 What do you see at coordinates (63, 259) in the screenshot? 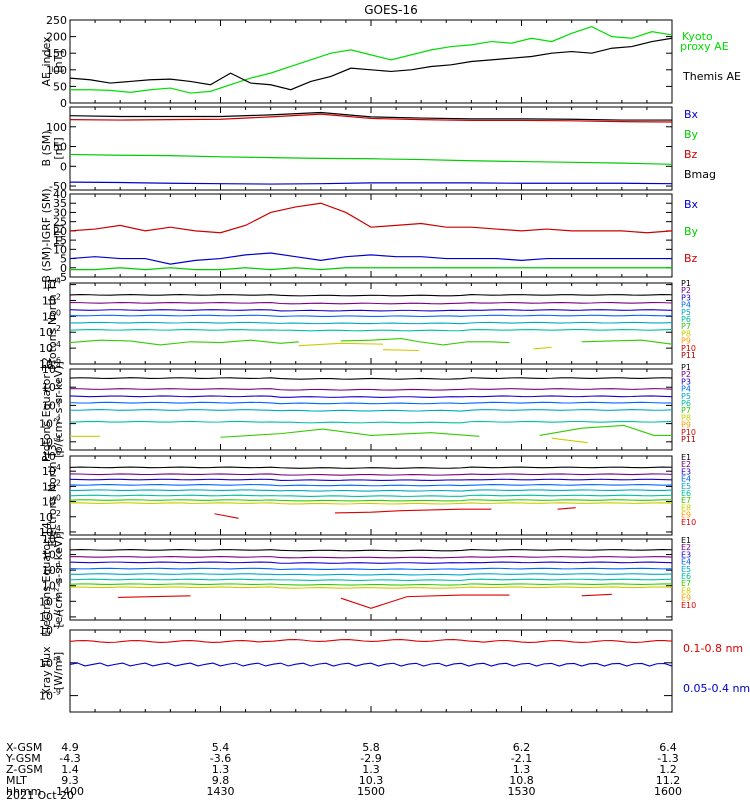
I see `panel3-ytick-label: 5` at bounding box center [63, 259].